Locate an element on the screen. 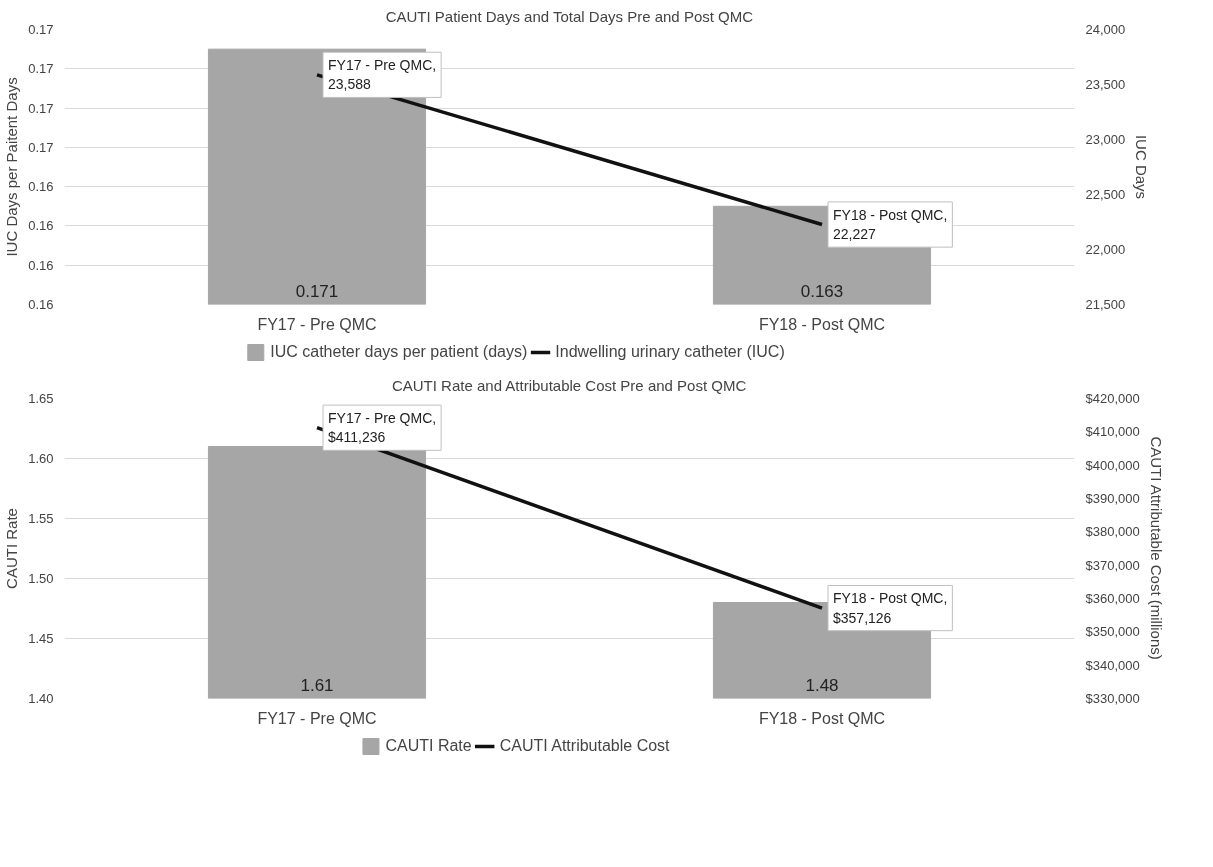 The height and width of the screenshot is (867, 1213). y2-tick-label: 22,000 is located at coordinates (1105, 249).